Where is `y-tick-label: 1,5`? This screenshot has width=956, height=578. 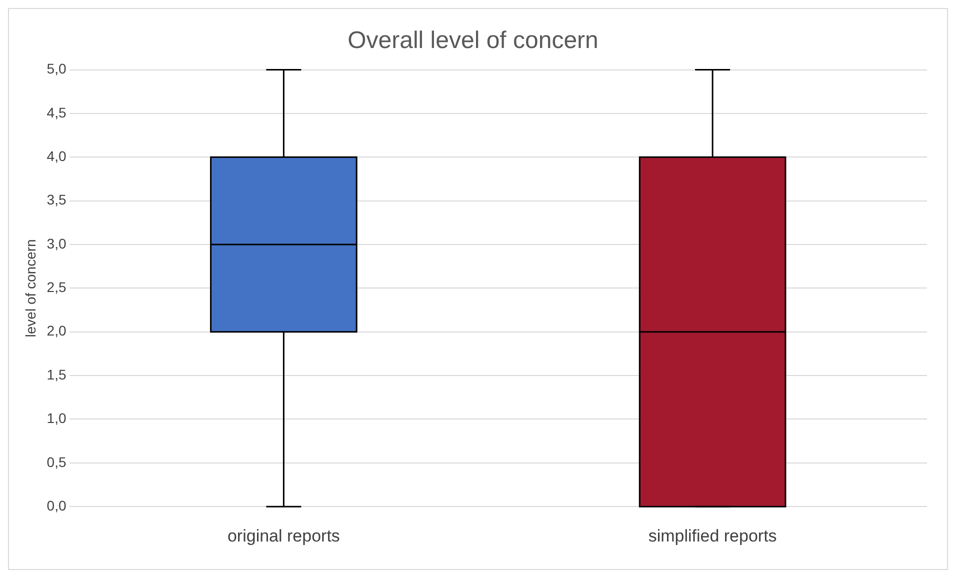
y-tick-label: 1,5 is located at coordinates (56, 374).